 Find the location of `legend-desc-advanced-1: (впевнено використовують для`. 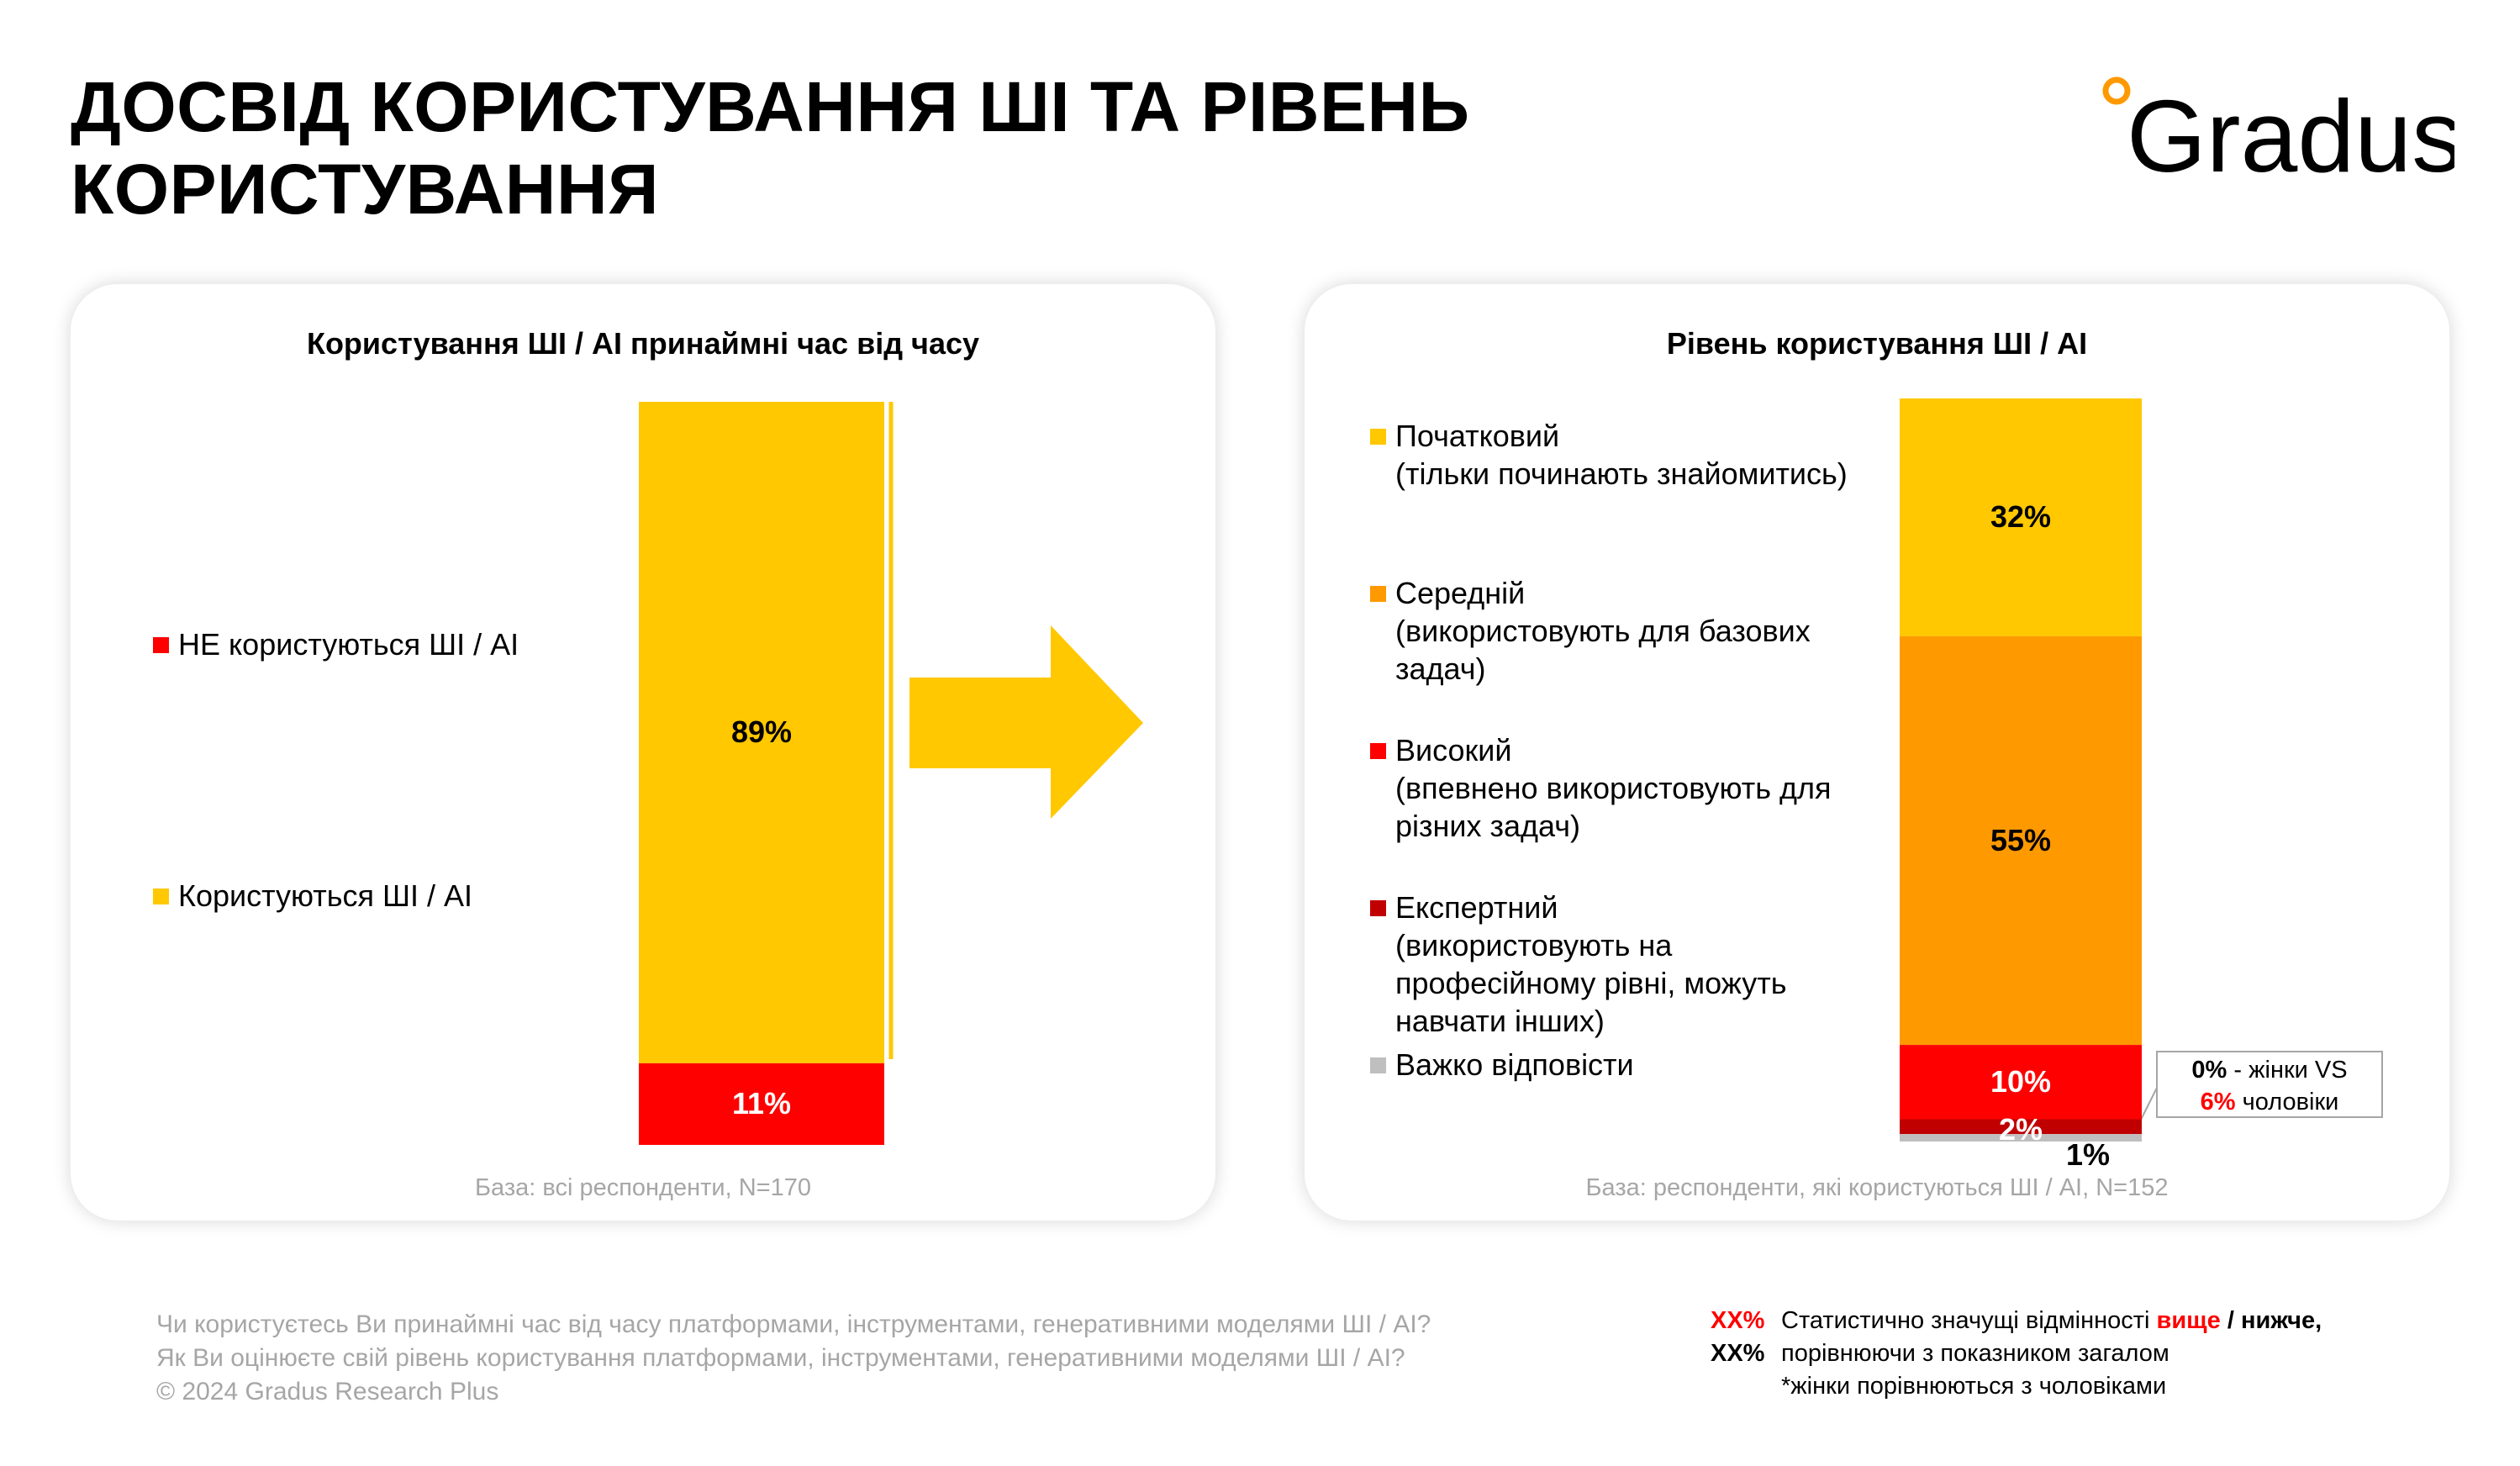

legend-desc-advanced-1: (впевнено використовують для is located at coordinates (1613, 788).